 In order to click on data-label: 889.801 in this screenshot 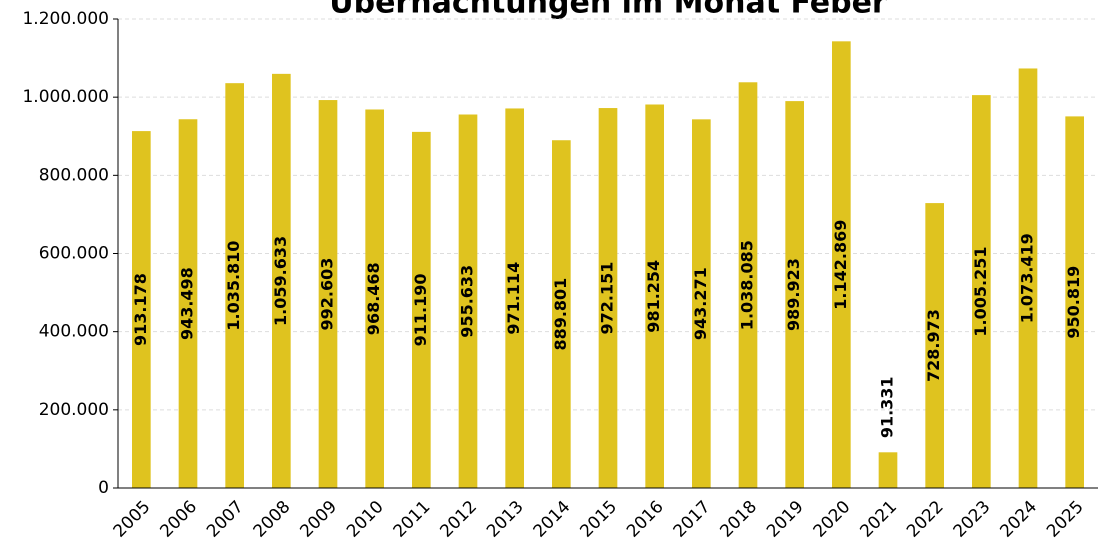, I will do `click(560, 314)`.